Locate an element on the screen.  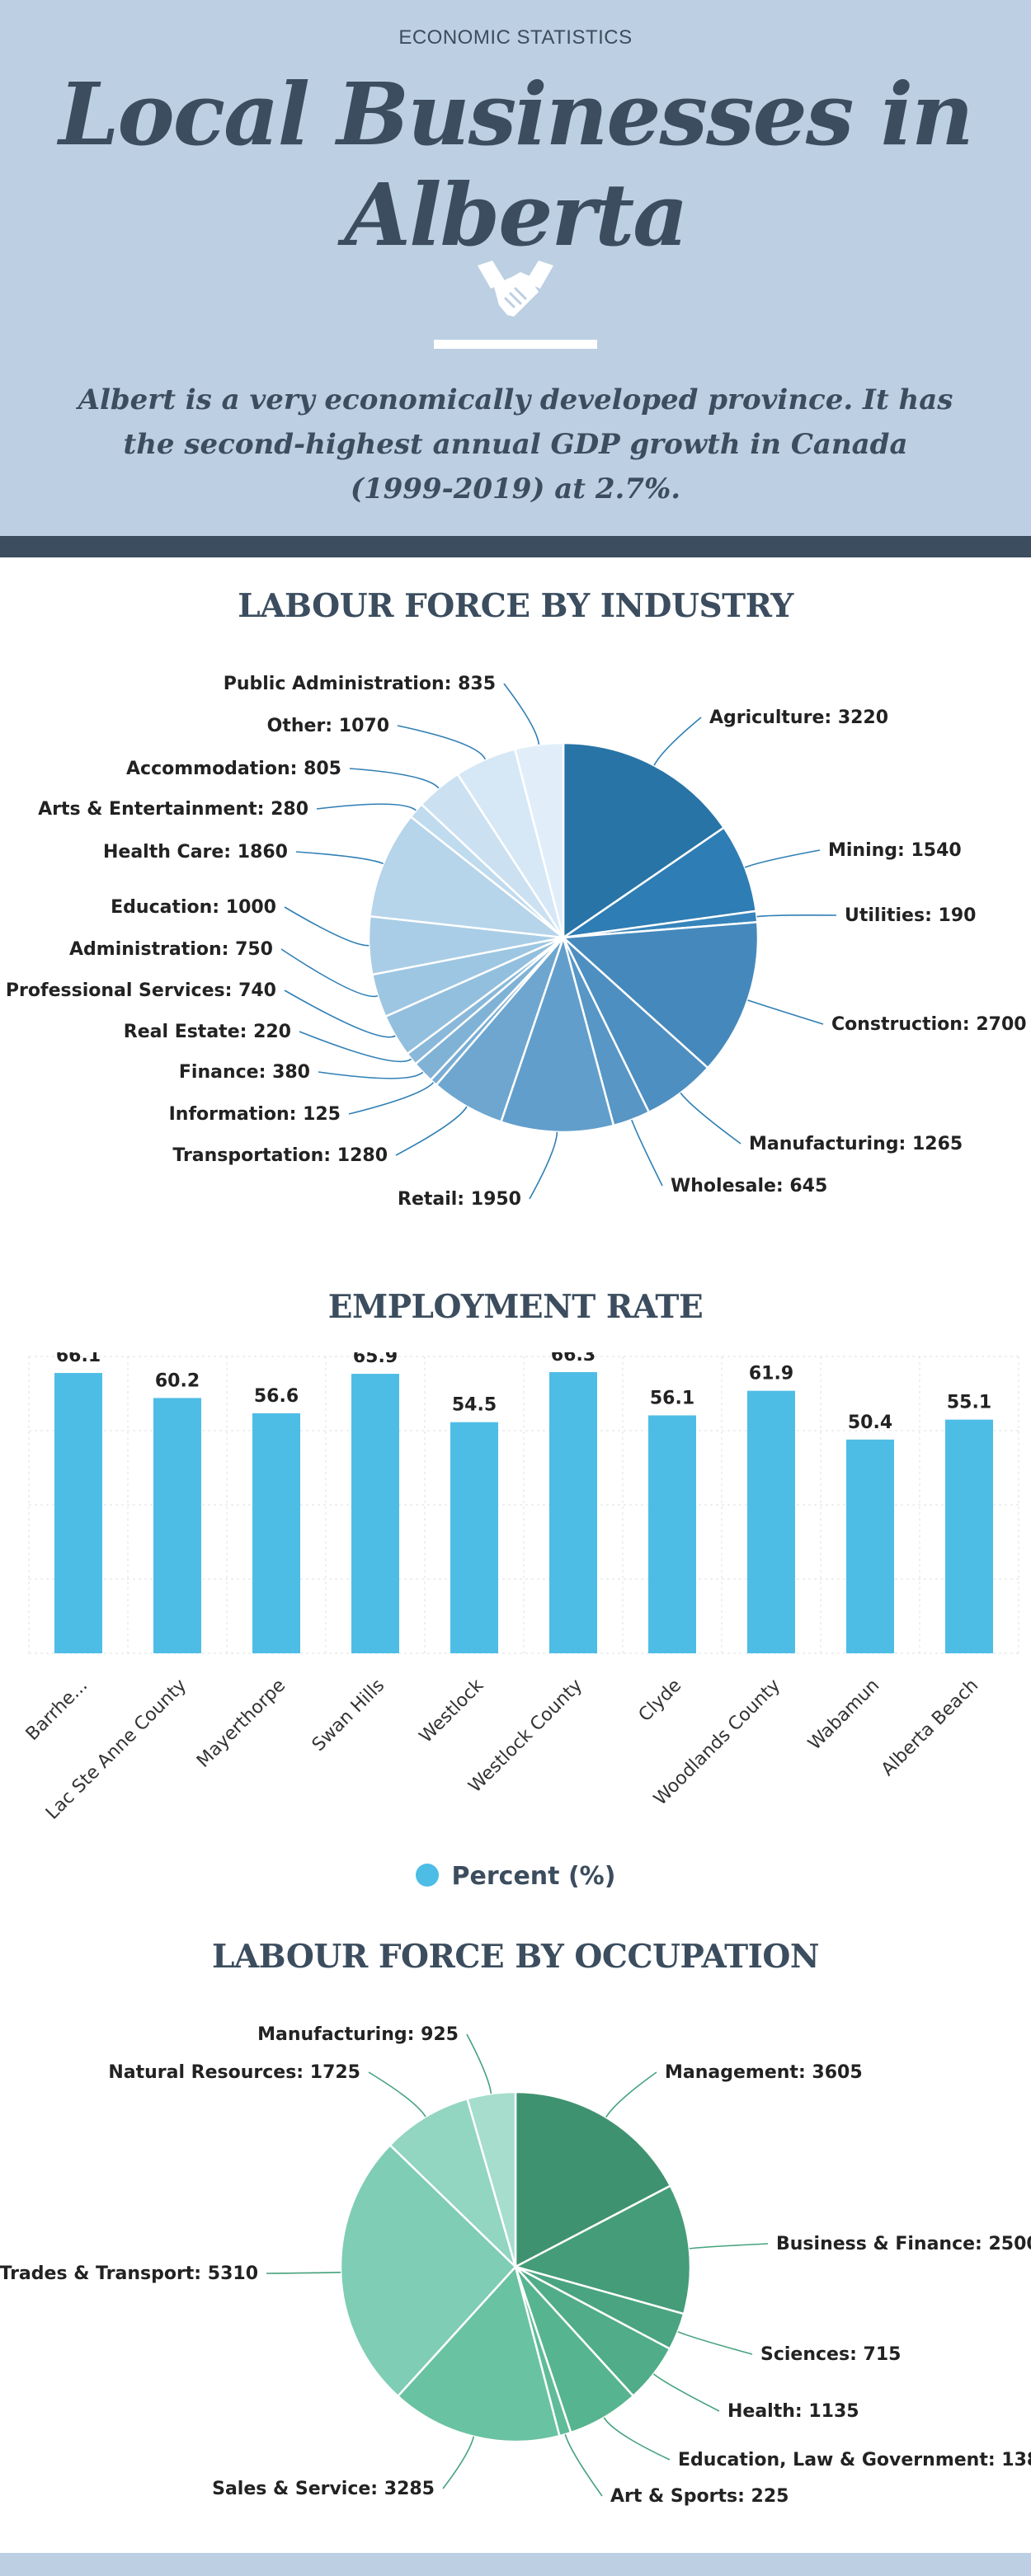
leader-line-construction is located at coordinates (785, 1012).